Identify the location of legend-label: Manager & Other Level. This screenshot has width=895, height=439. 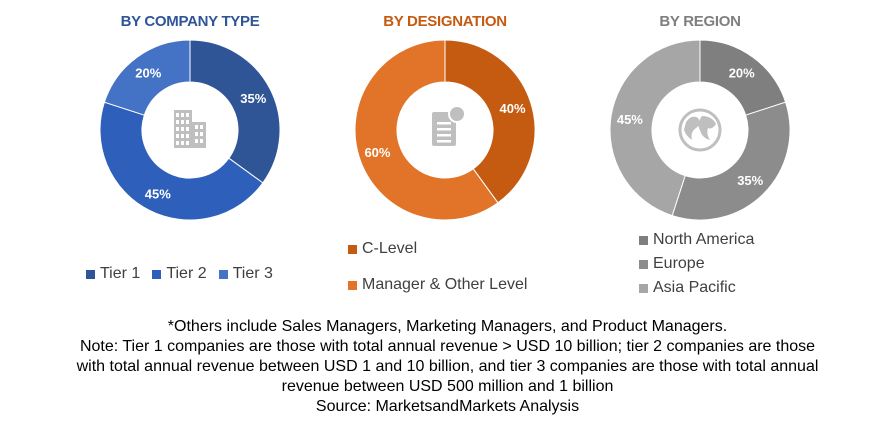
(444, 285).